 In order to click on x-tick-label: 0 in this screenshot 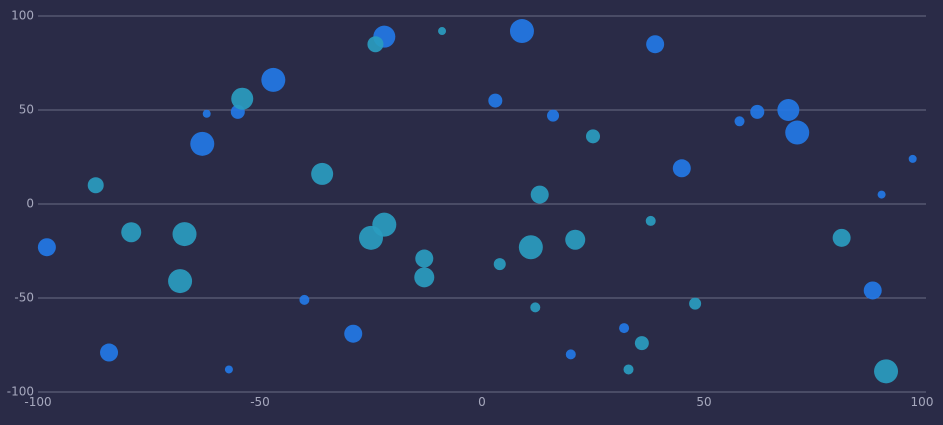, I will do `click(482, 402)`.